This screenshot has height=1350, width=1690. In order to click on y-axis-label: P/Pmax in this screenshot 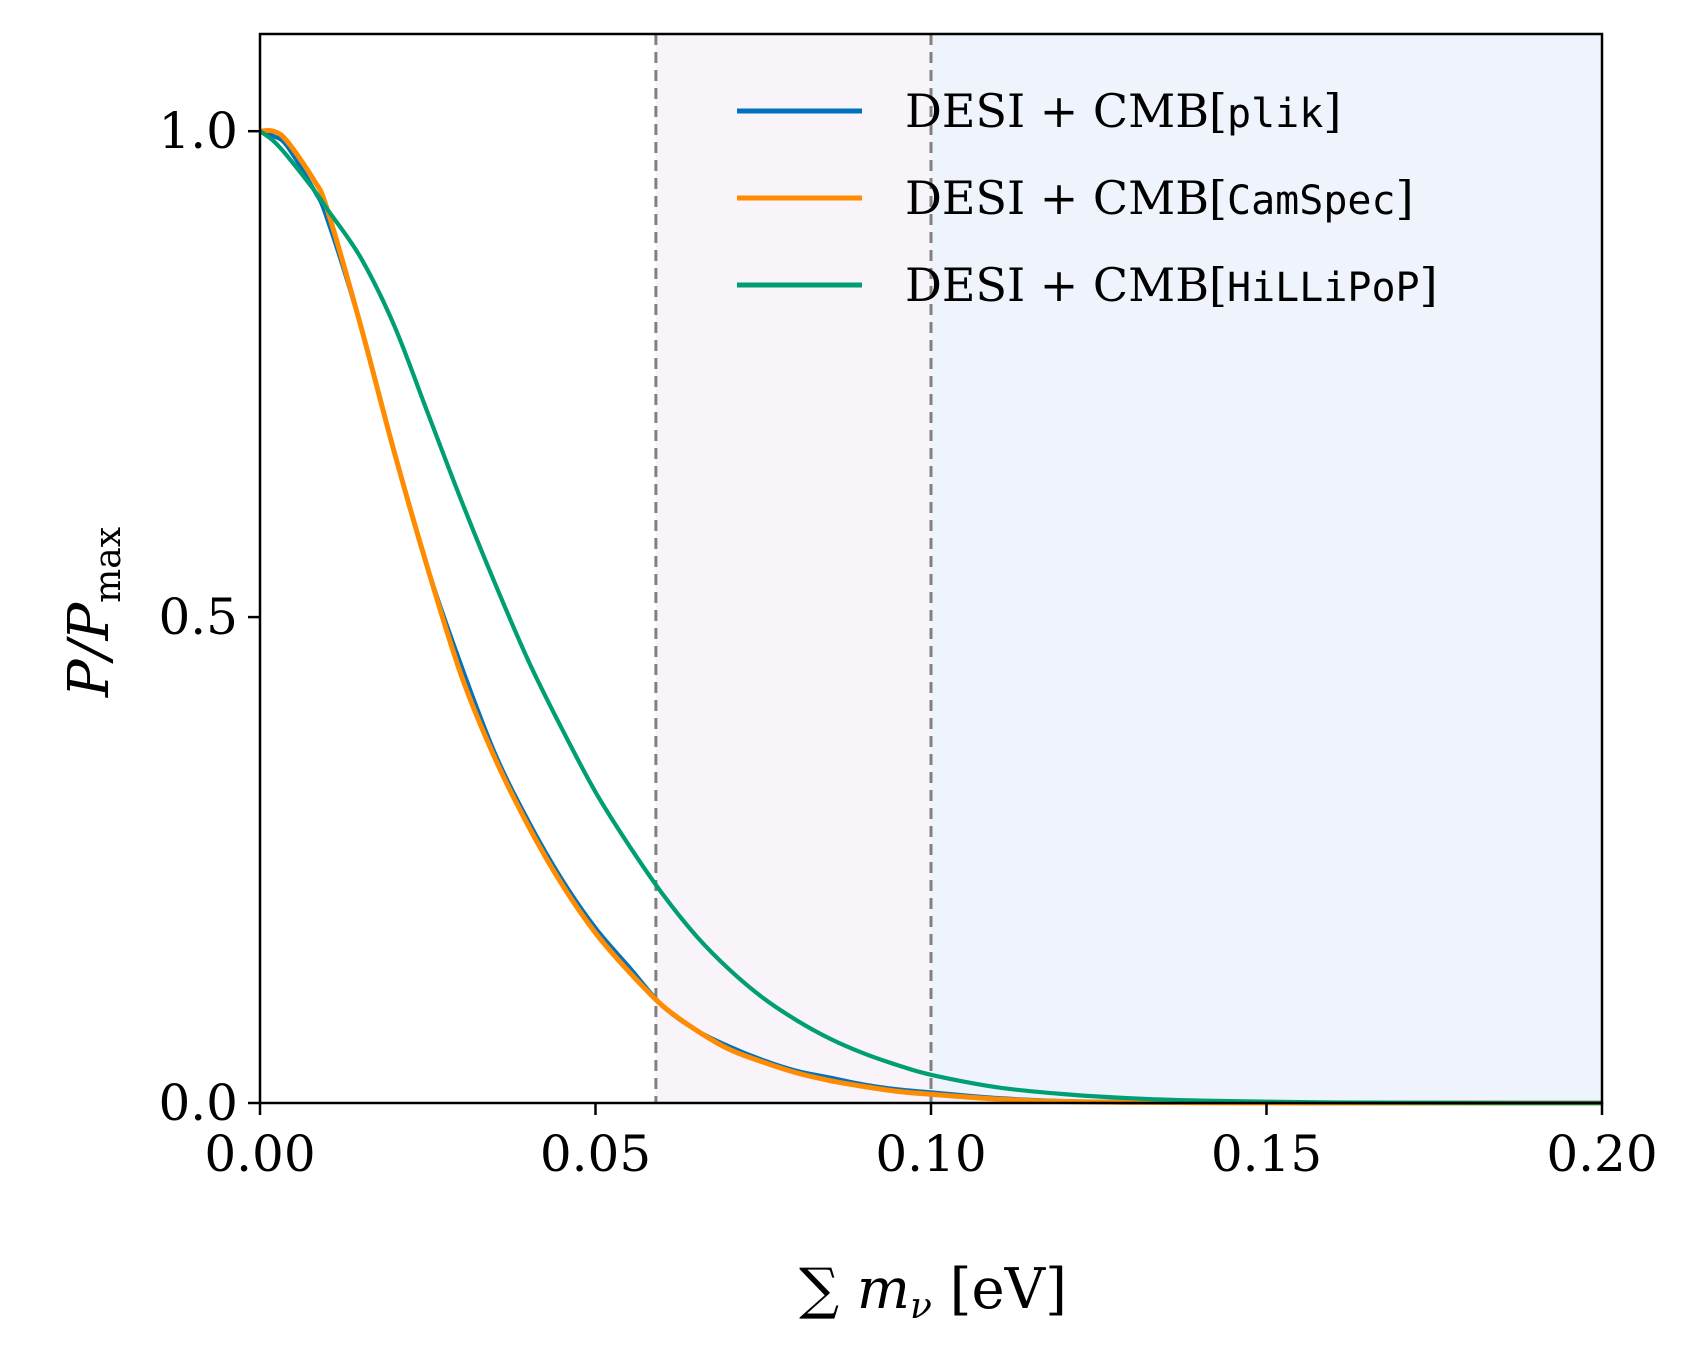, I will do `click(93, 612)`.